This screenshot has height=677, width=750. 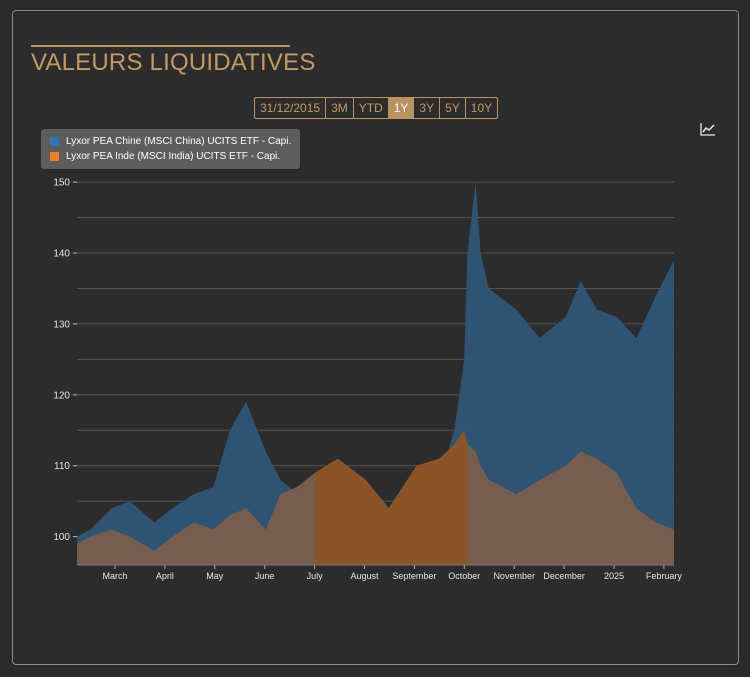 What do you see at coordinates (340, 108) in the screenshot?
I see `range-button-3m: 3M` at bounding box center [340, 108].